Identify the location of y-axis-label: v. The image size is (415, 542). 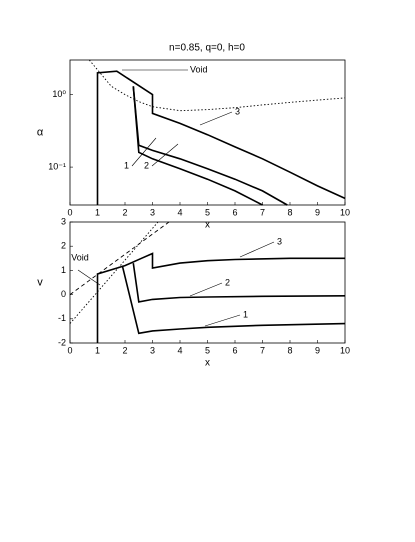
(40, 282).